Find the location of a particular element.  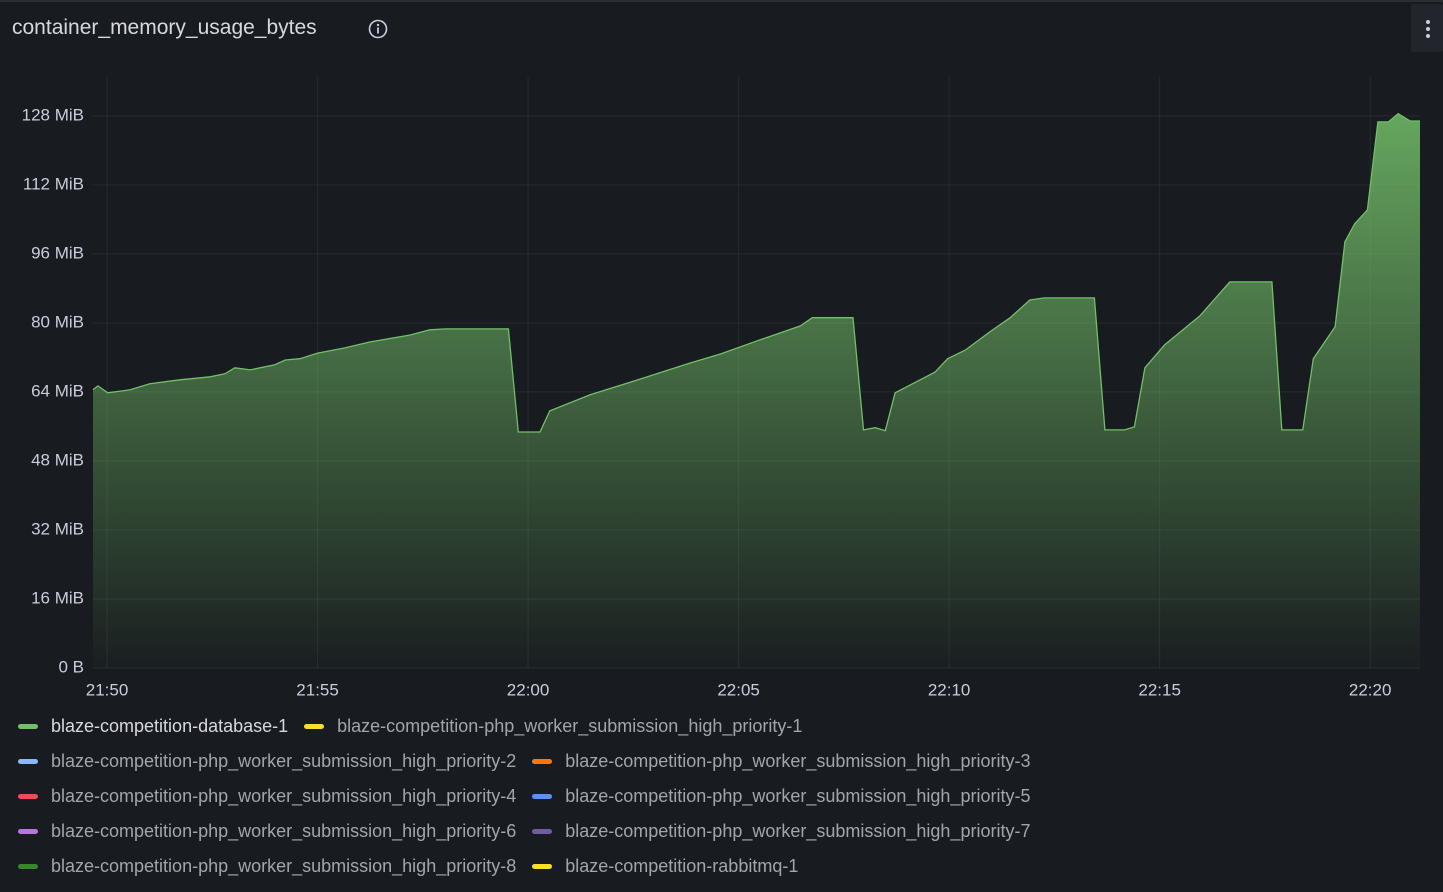

x-tick-label: 22:20 is located at coordinates (1370, 689).